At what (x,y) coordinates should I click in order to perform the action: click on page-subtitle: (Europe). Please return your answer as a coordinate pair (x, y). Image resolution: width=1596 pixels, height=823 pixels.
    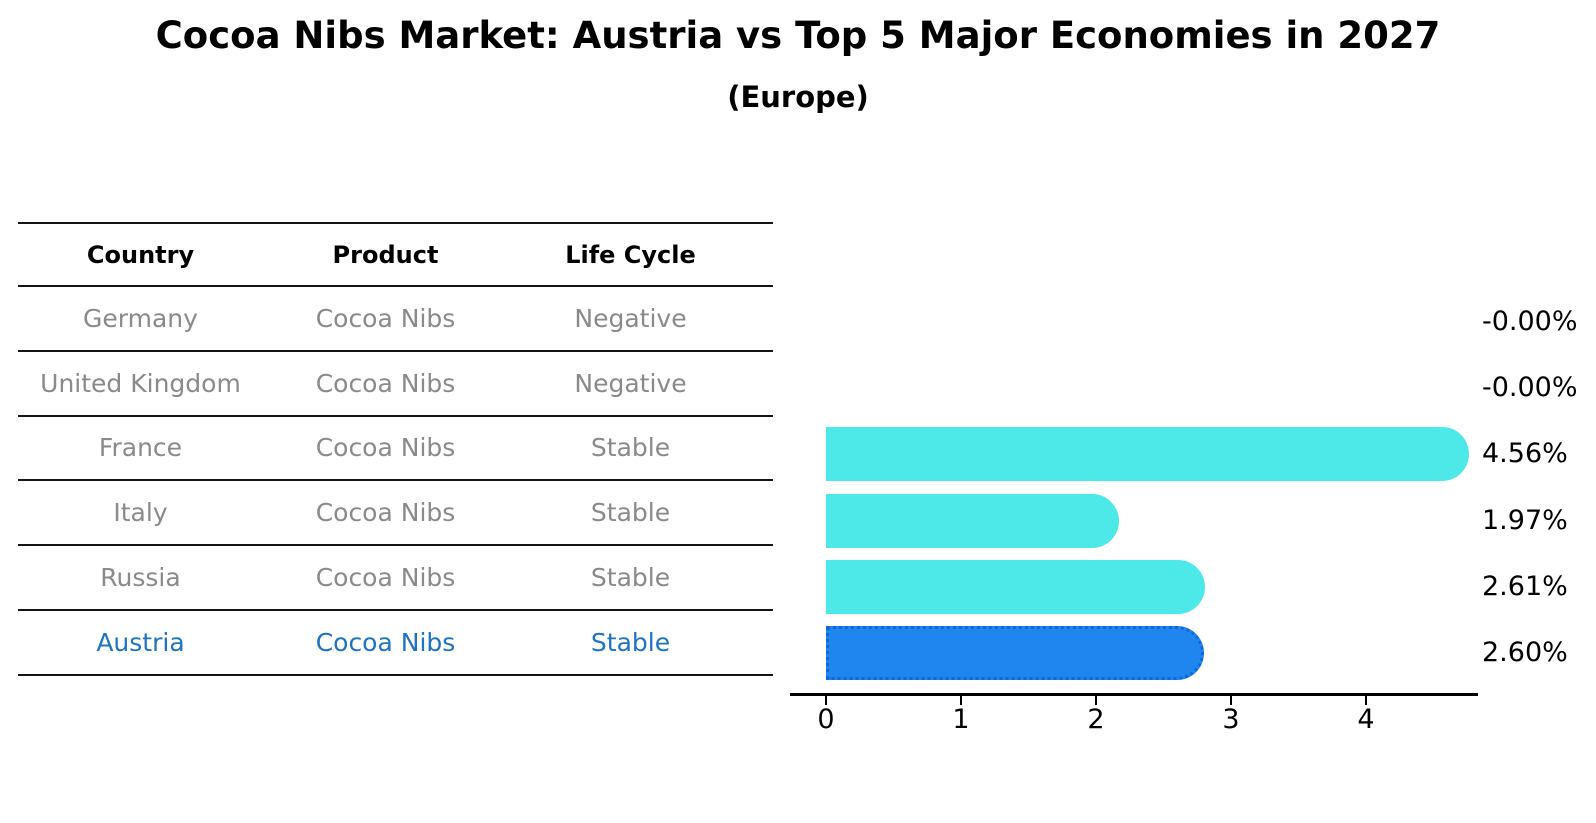
    Looking at the image, I should click on (798, 97).